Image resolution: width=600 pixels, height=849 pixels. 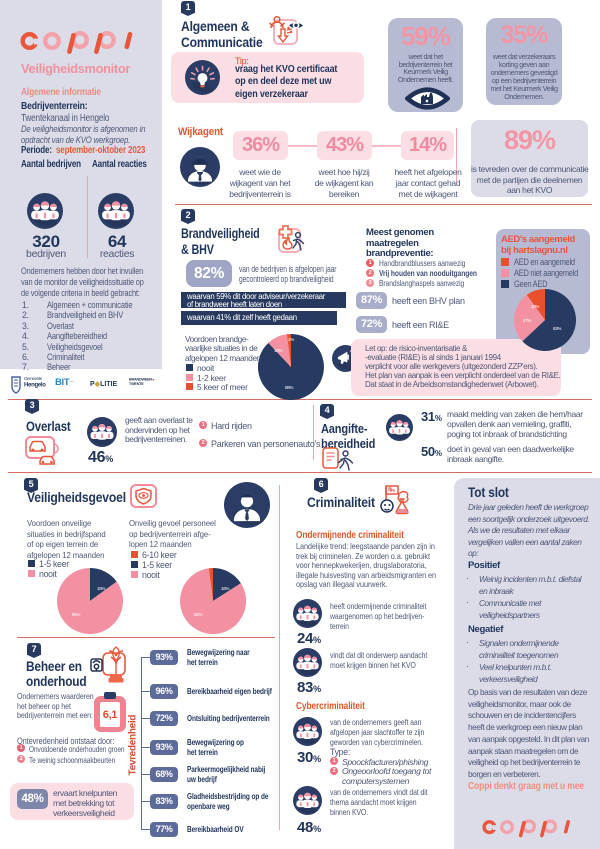 I want to click on svg-text: 2%, so click(x=291, y=339).